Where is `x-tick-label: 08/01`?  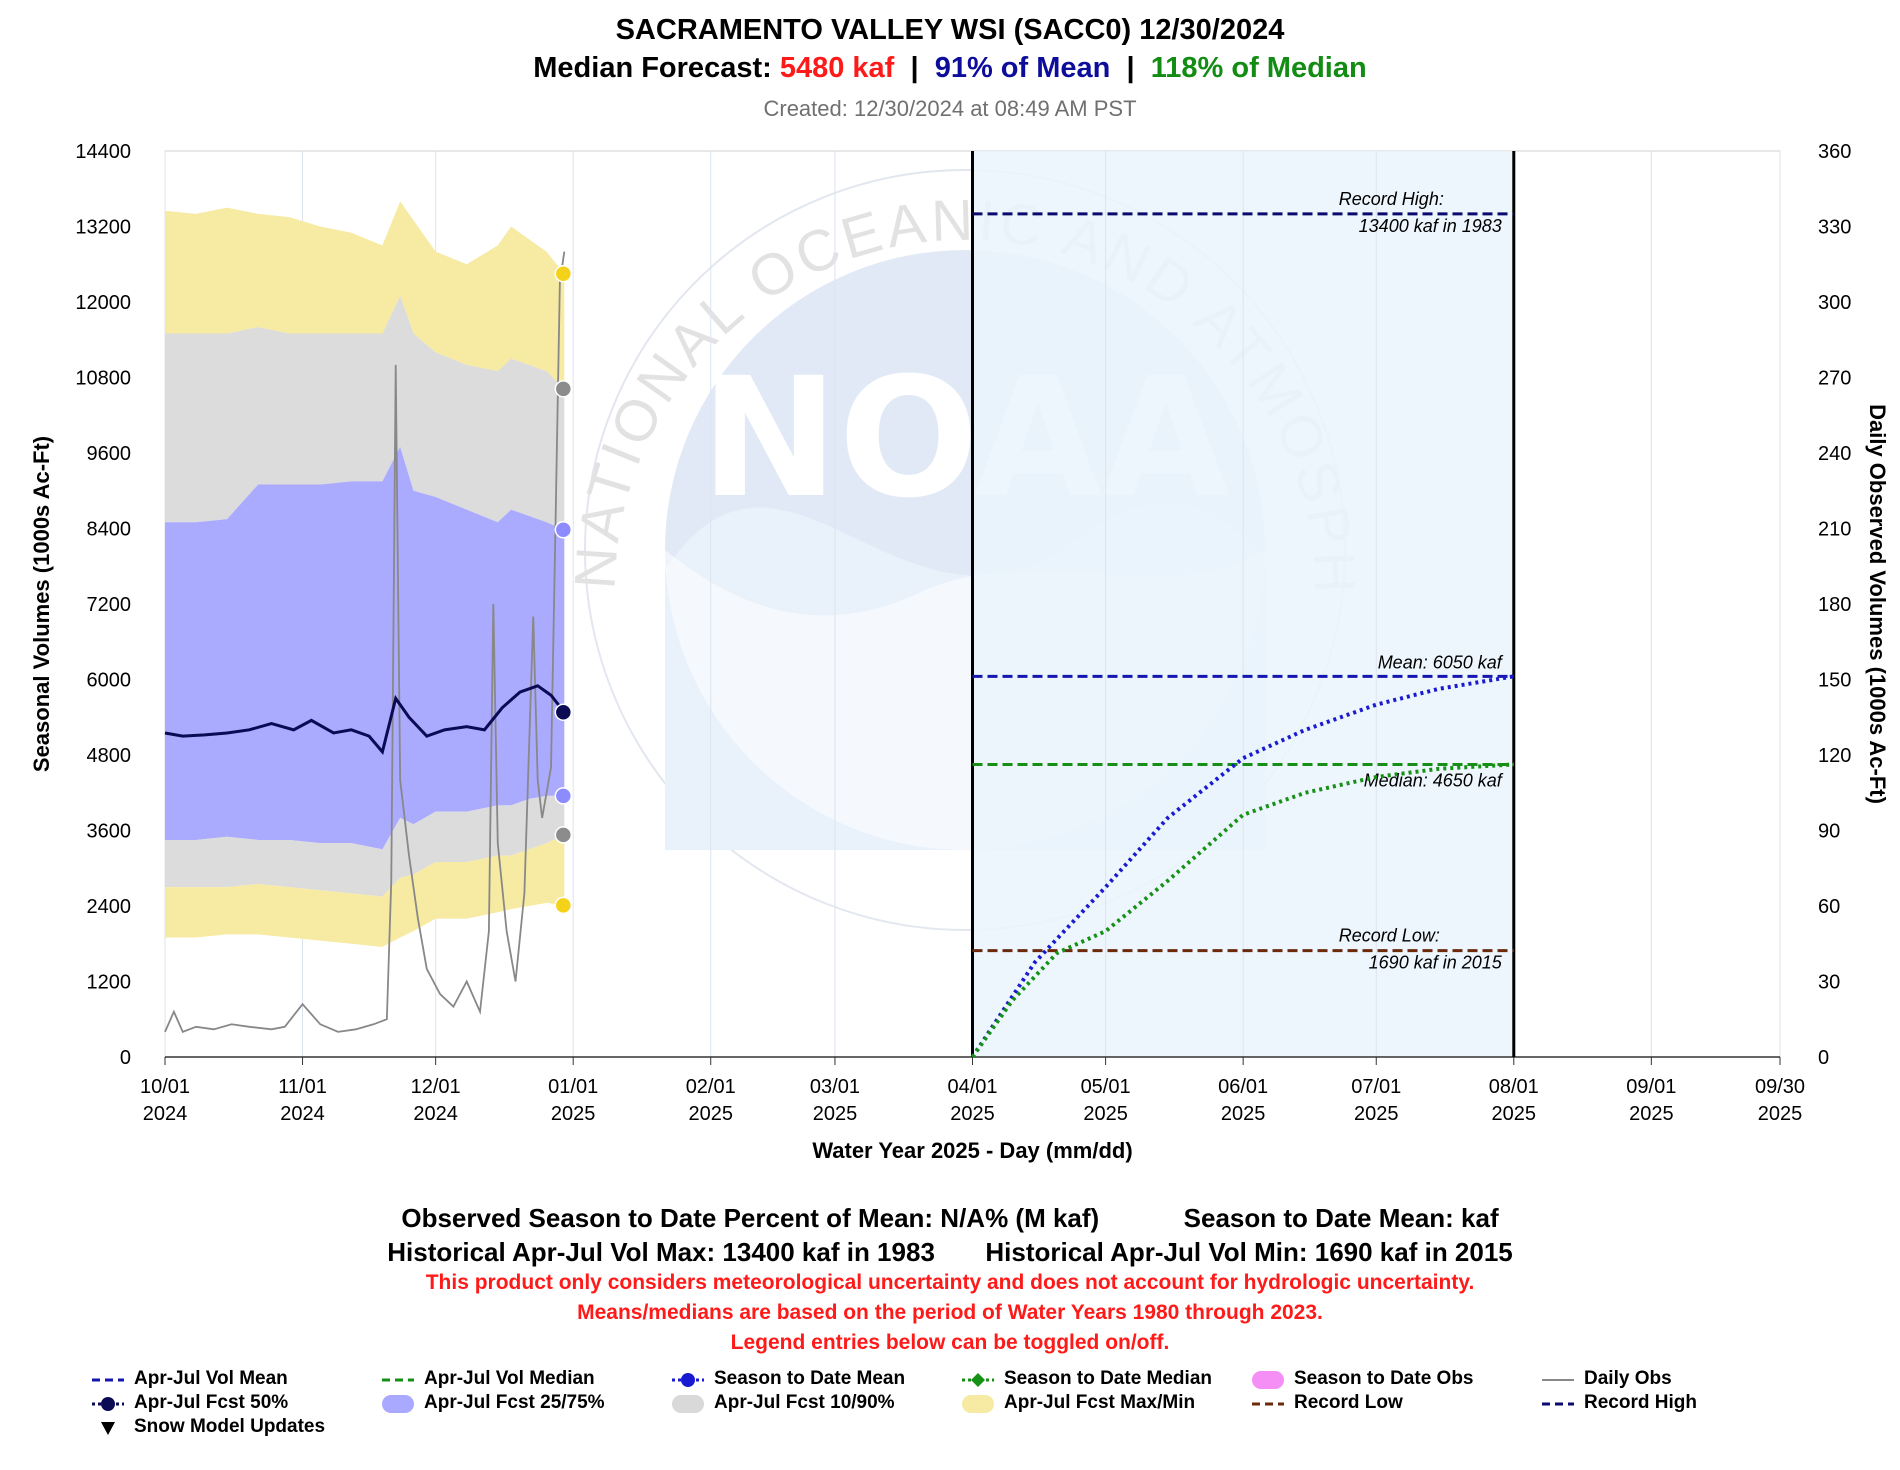 x-tick-label: 08/01 is located at coordinates (1514, 1087).